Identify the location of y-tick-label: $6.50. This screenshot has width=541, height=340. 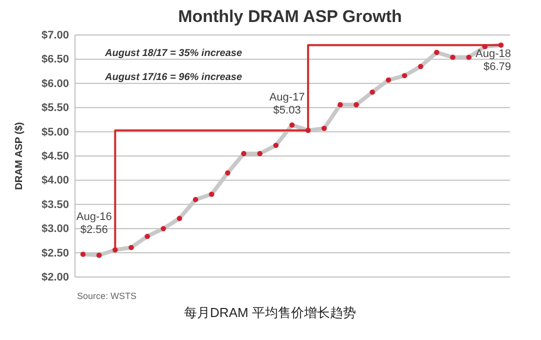
(55, 60).